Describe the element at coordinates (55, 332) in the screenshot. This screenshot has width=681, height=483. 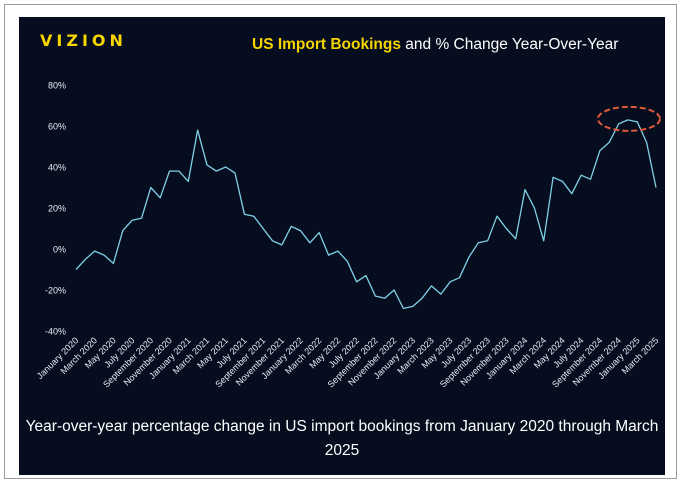
I see `y-tick-label: -40%` at that location.